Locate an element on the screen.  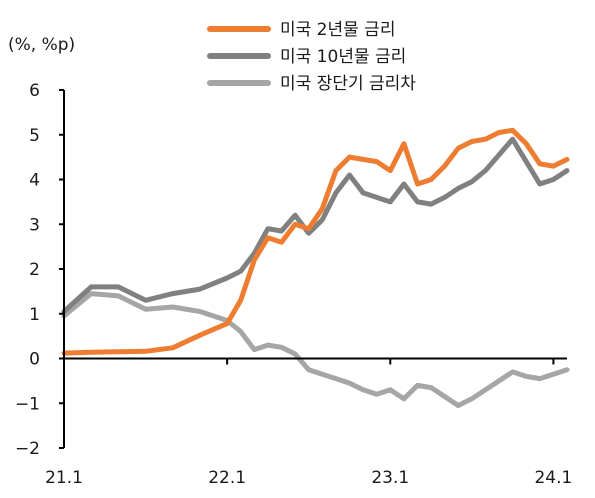
y-tick-label: 3 is located at coordinates (34, 225).